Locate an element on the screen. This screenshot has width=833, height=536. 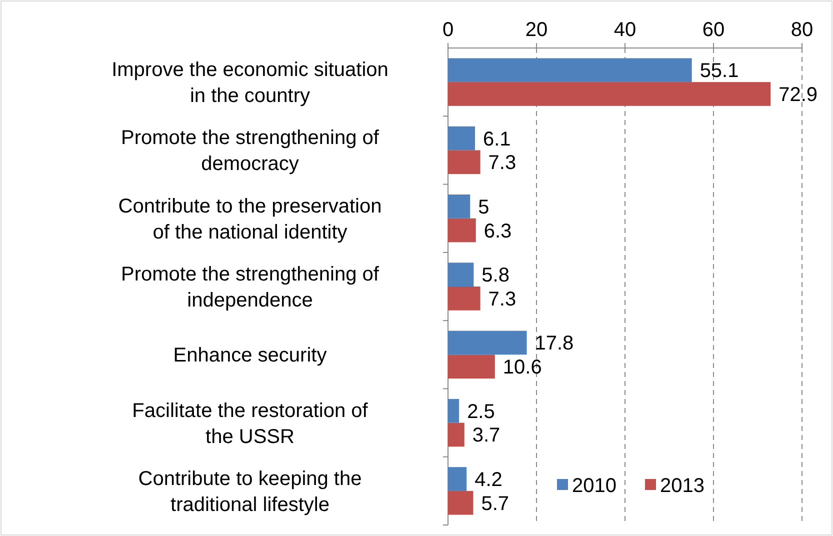
y-tick-label: Improve the economic situation in the country is located at coordinates (250, 83).